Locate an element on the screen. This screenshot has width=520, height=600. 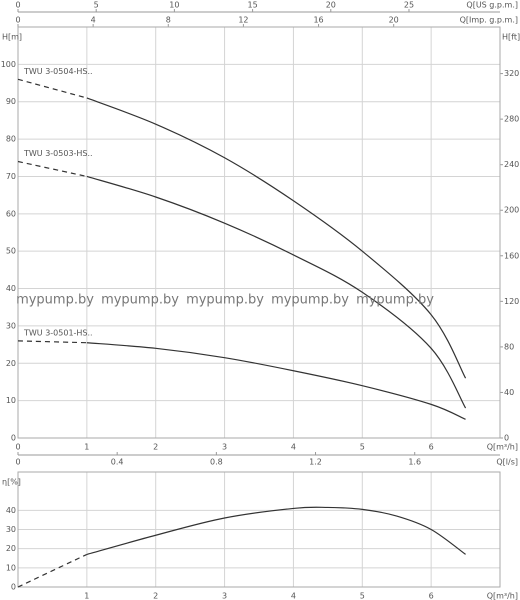
series-label: TWU 3-0504-HS.. is located at coordinates (58, 71).